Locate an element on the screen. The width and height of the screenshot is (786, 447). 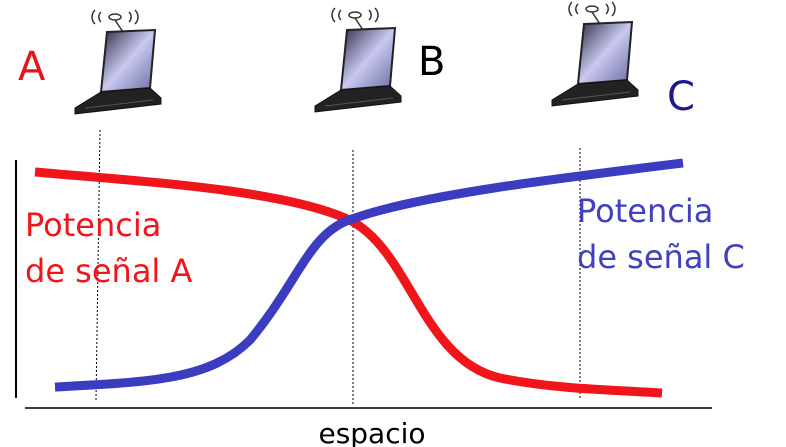
node-label: A is located at coordinates (32, 67).